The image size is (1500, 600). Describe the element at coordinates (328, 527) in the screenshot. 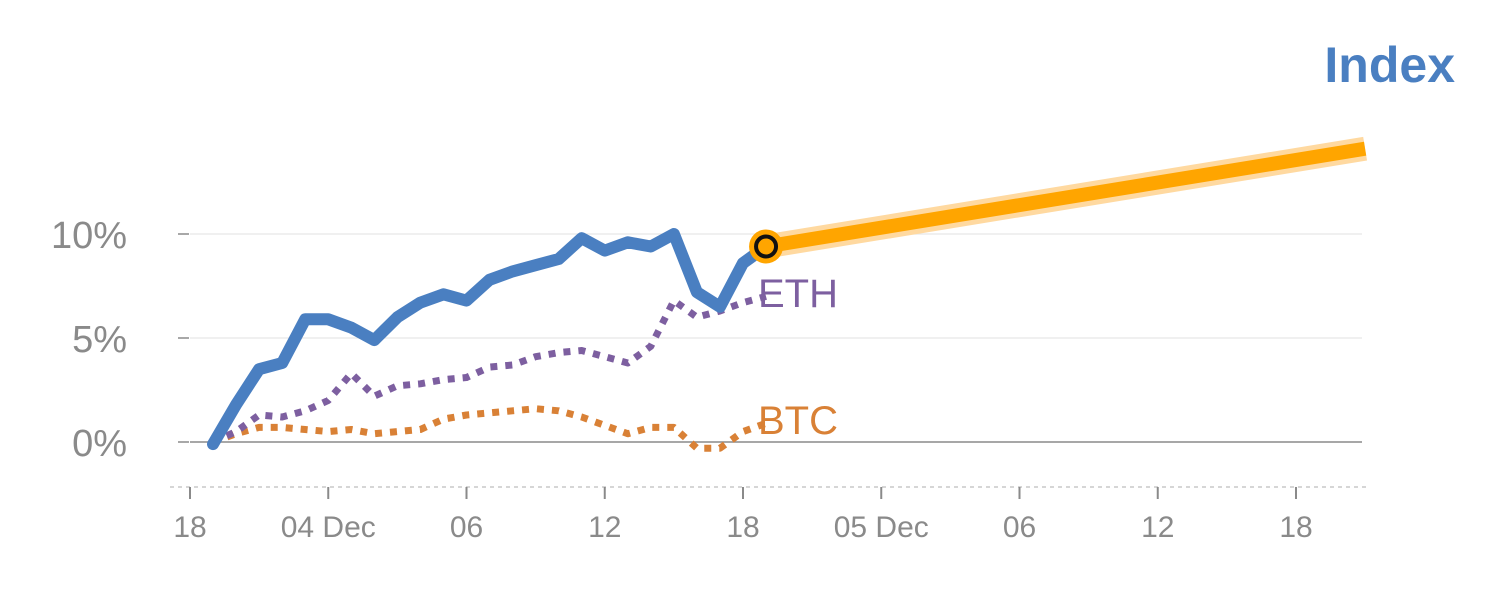

I see `x-tick-label: 04 Dec` at that location.